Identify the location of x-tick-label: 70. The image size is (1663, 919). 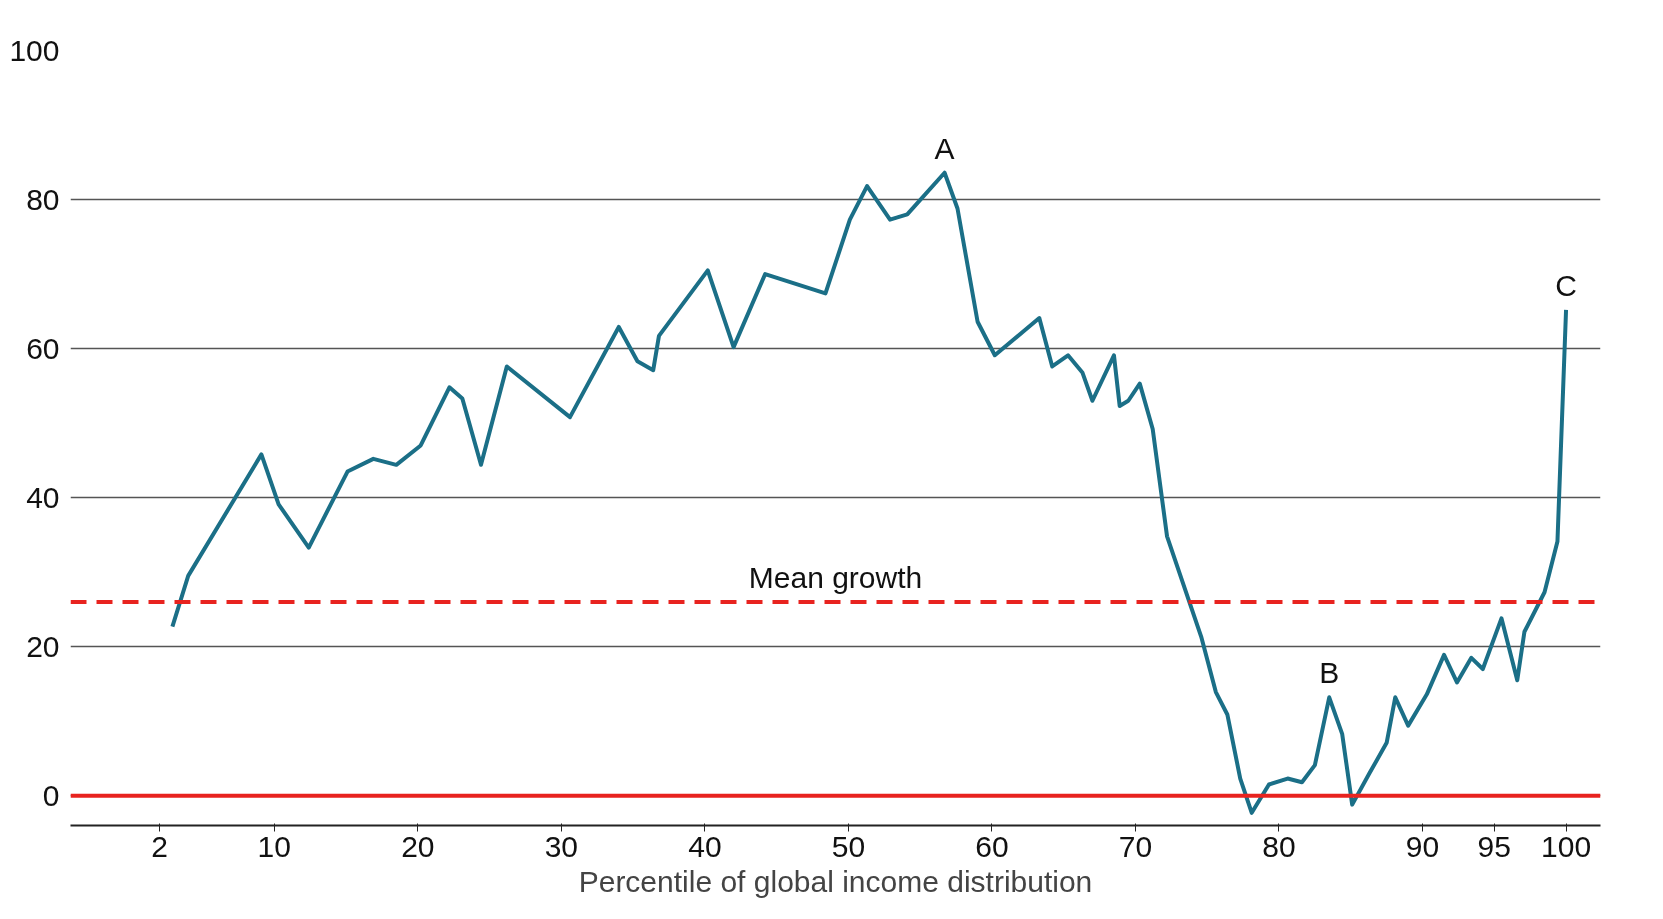
(1135, 846).